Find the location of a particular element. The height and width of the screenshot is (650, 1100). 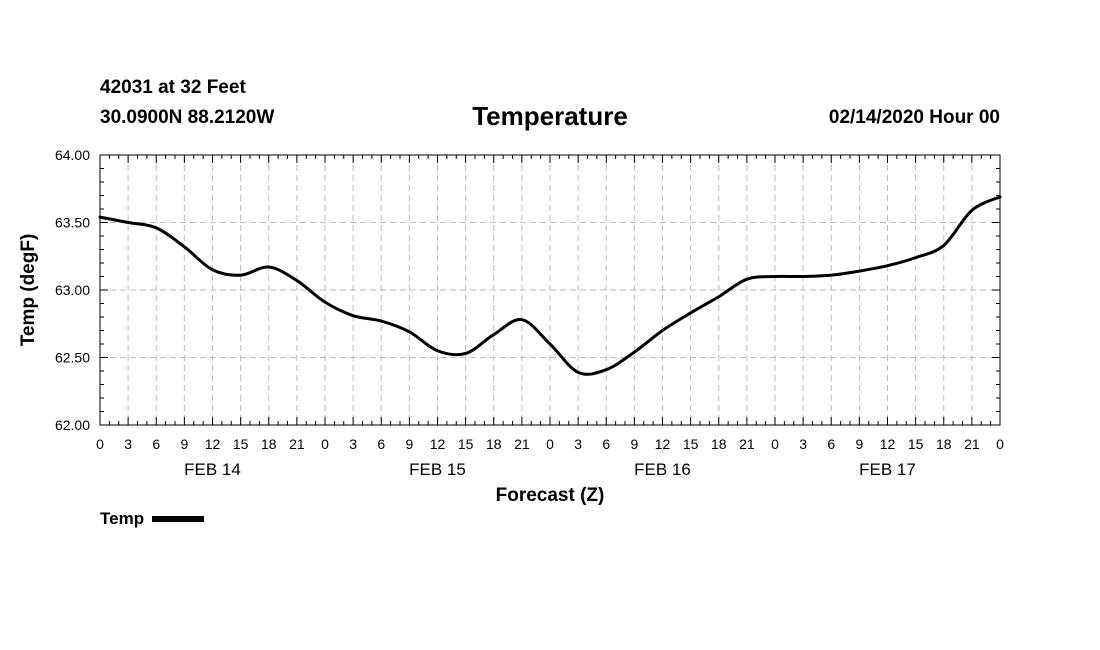

y-tick-label: 62.50 is located at coordinates (72, 358).